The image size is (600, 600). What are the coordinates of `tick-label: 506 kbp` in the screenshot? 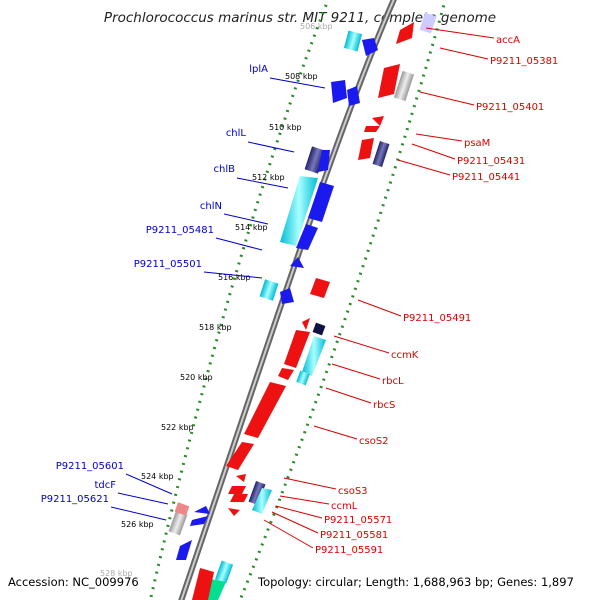 It's located at (316, 26).